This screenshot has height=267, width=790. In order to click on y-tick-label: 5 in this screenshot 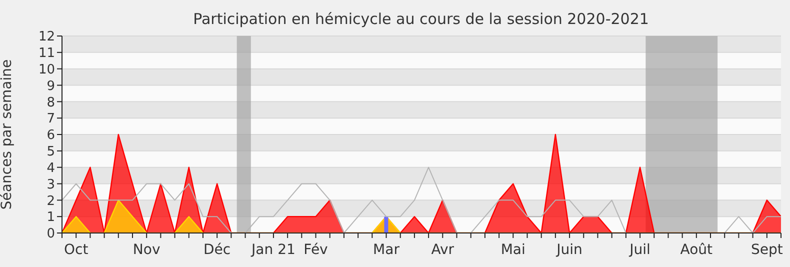, I will do `click(50, 152)`.